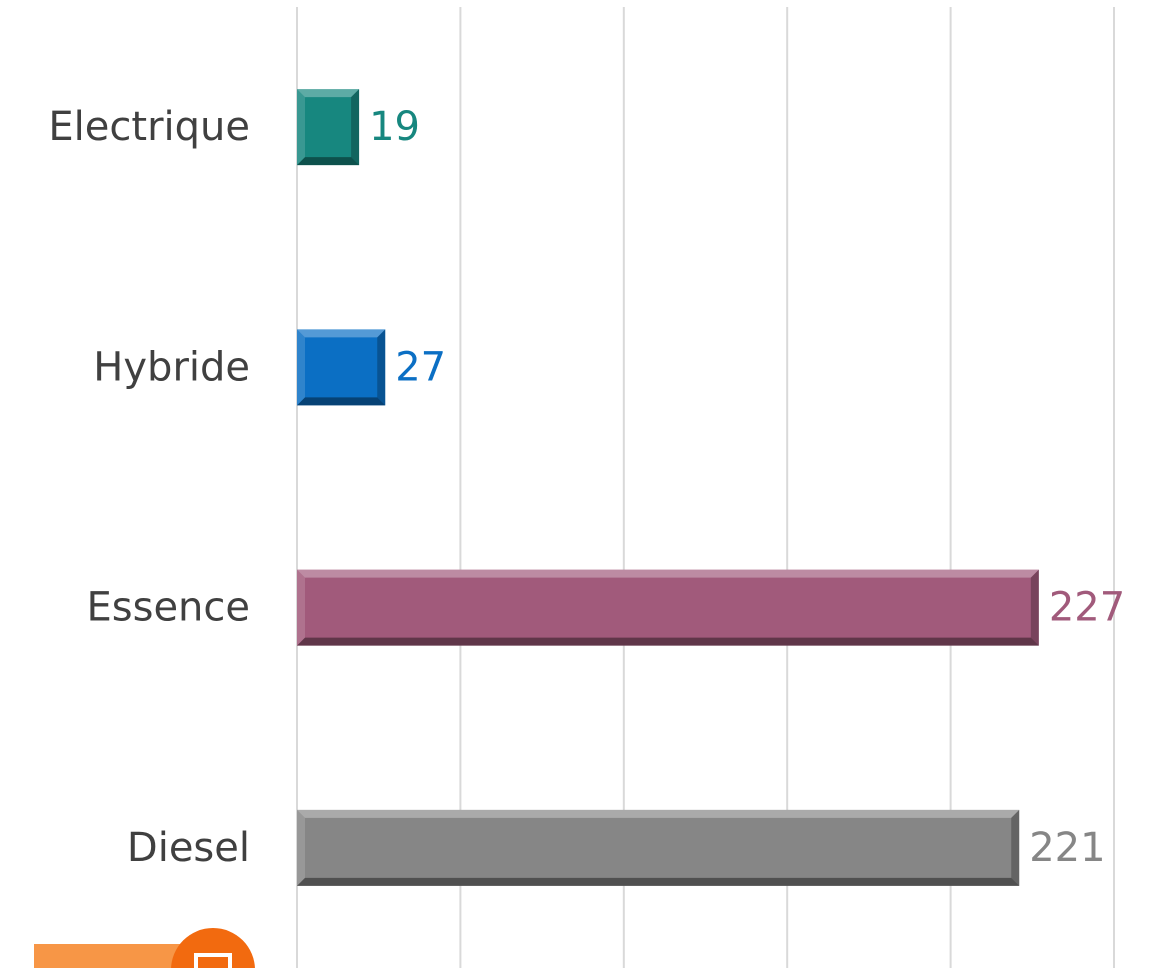 The height and width of the screenshot is (972, 1156). I want to click on value-label: 19, so click(394, 127).